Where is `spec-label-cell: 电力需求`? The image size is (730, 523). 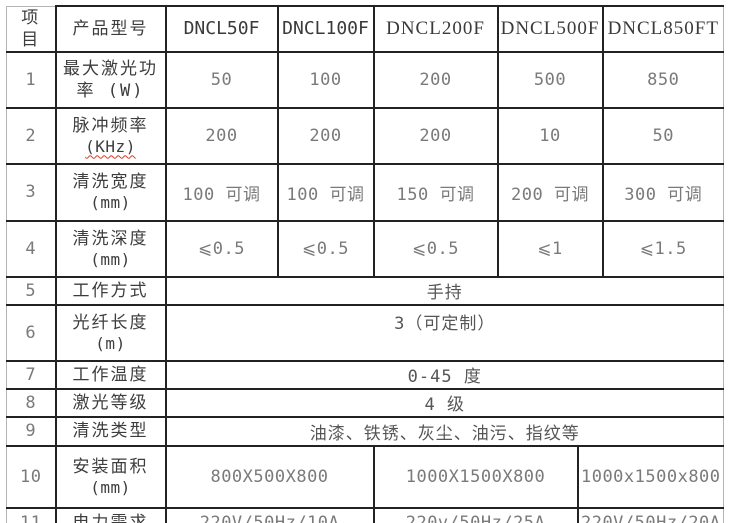 spec-label-cell: 电力需求 is located at coordinates (110, 514).